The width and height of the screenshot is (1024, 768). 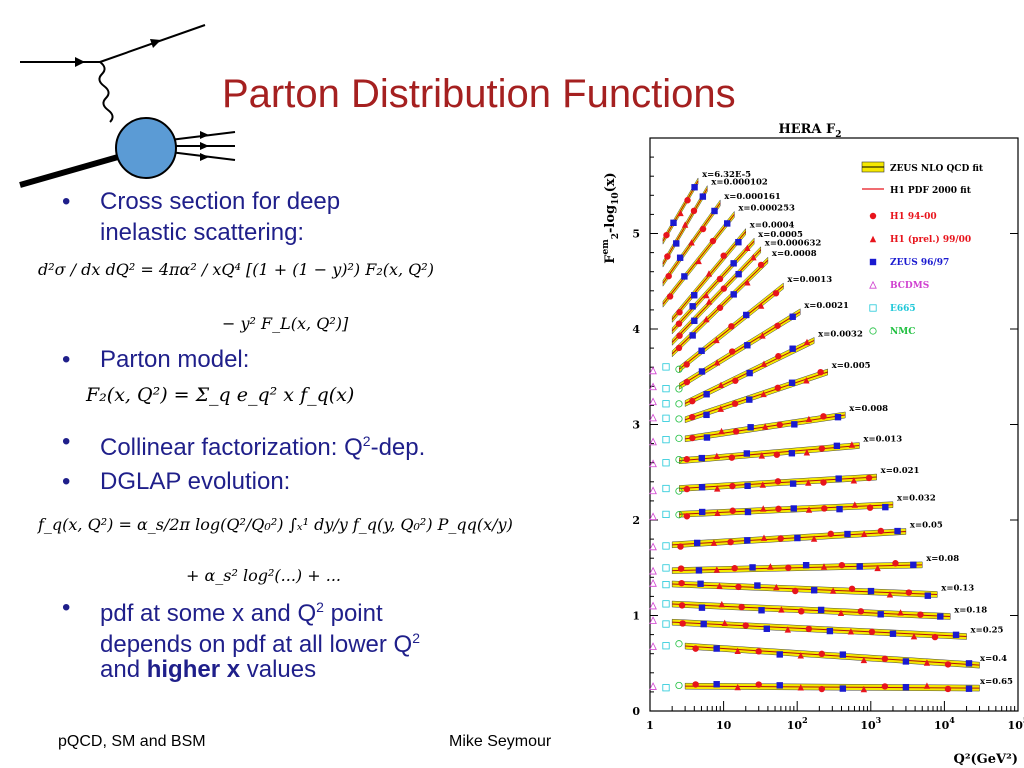 I want to click on bullet-text-line1: pdf at some x and Q2 point, so click(x=241, y=610).